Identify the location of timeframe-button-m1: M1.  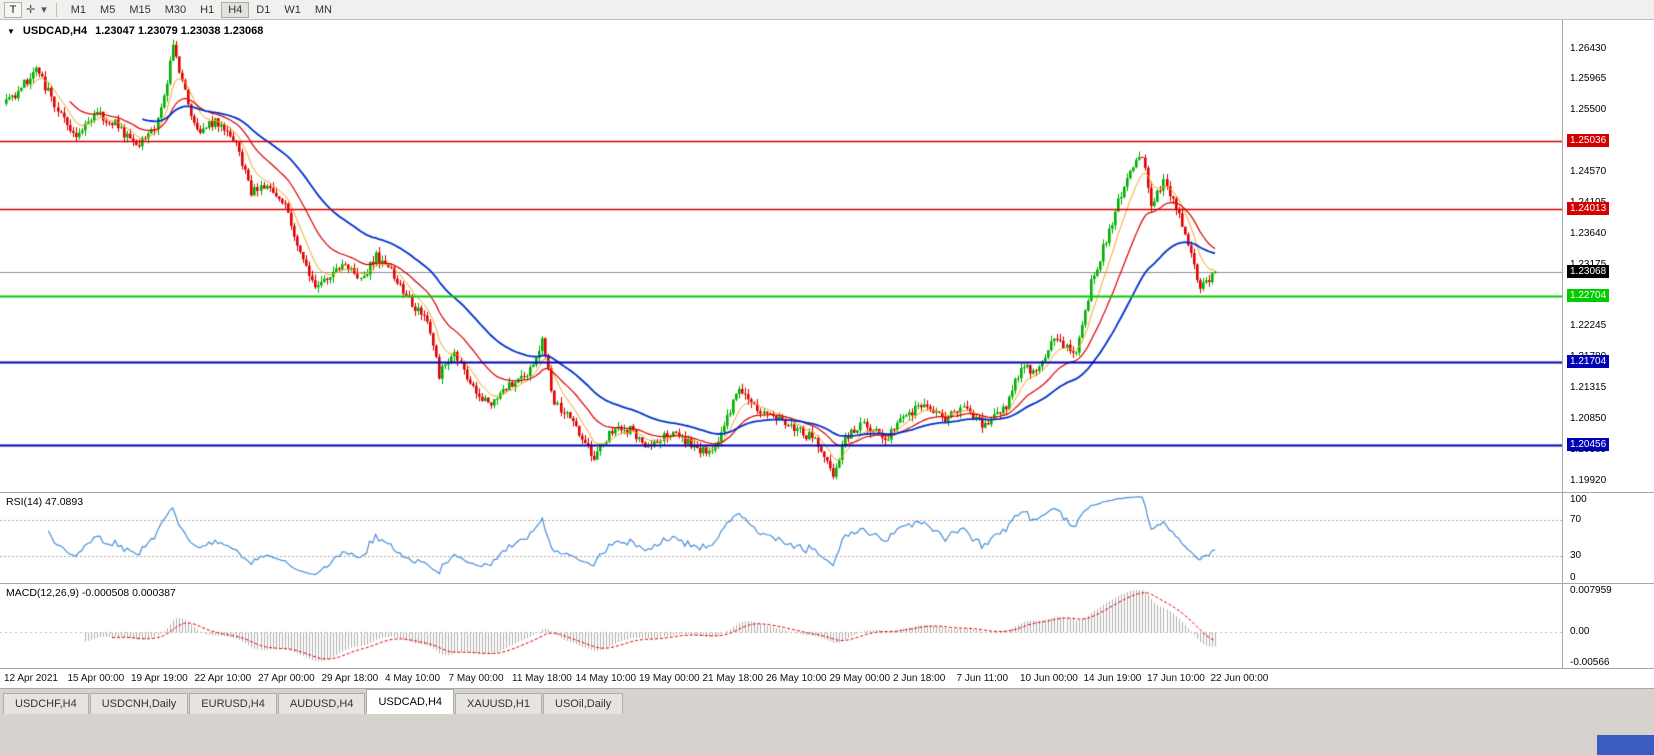
(78, 10).